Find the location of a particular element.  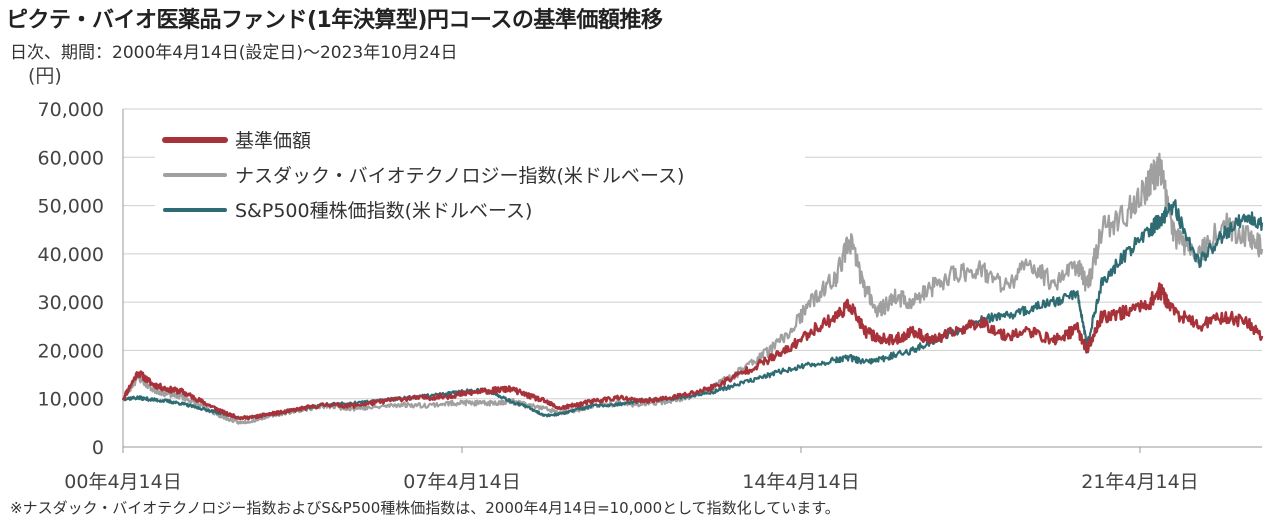

x-tick-label: 14年4月14日 is located at coordinates (800, 482).